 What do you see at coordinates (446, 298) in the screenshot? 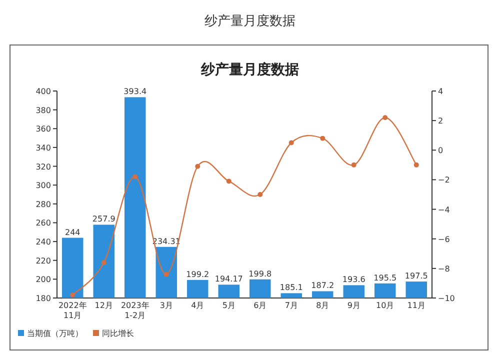
I see `y2-tick-label: −10` at bounding box center [446, 298].